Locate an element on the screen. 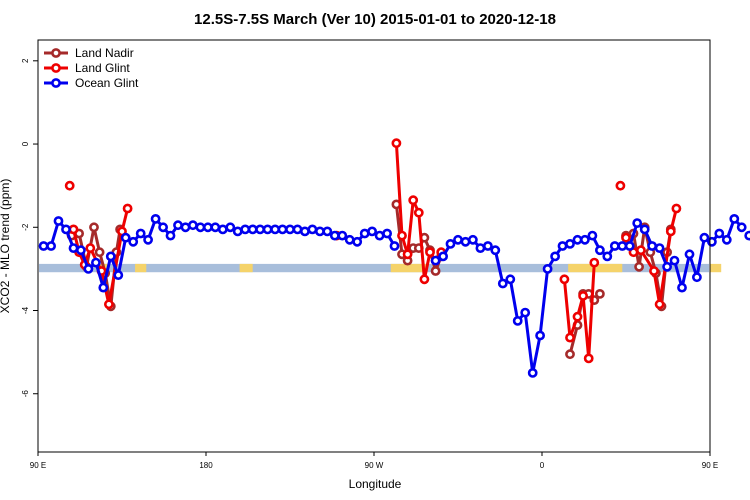  legend-label: Land Nadir is located at coordinates (104, 53).